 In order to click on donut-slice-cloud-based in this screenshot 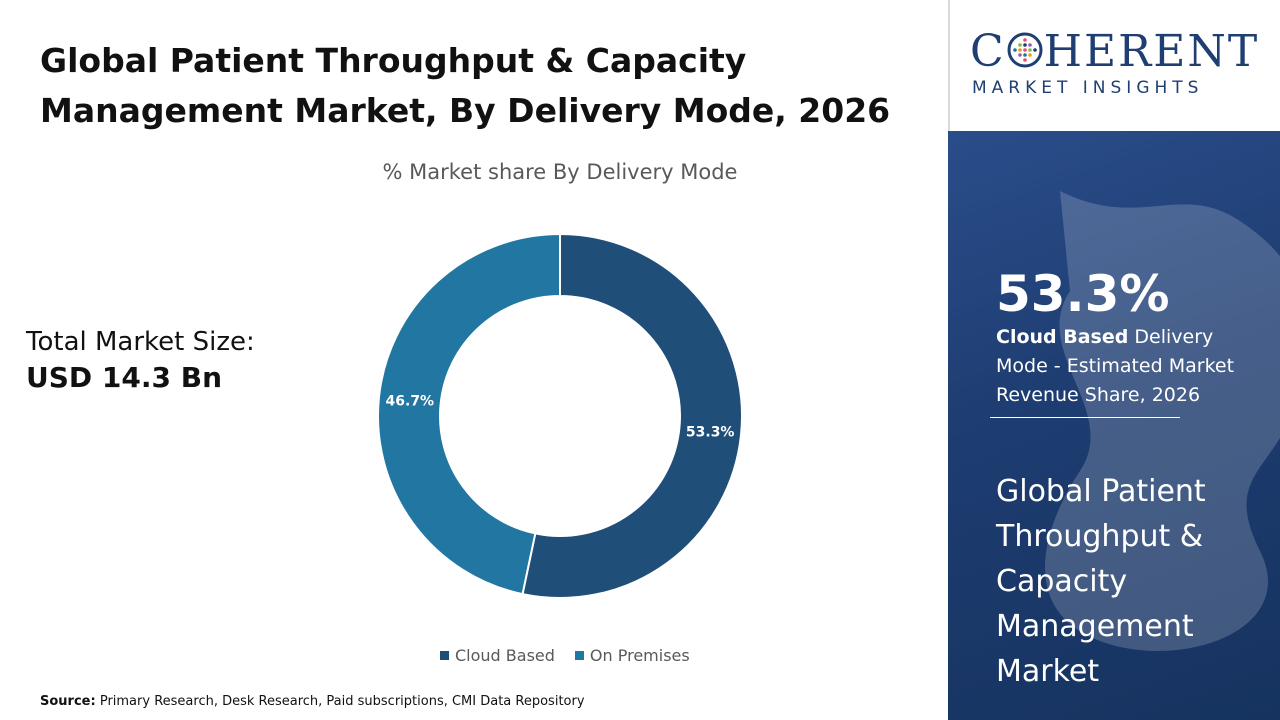, I will do `click(632, 415)`.